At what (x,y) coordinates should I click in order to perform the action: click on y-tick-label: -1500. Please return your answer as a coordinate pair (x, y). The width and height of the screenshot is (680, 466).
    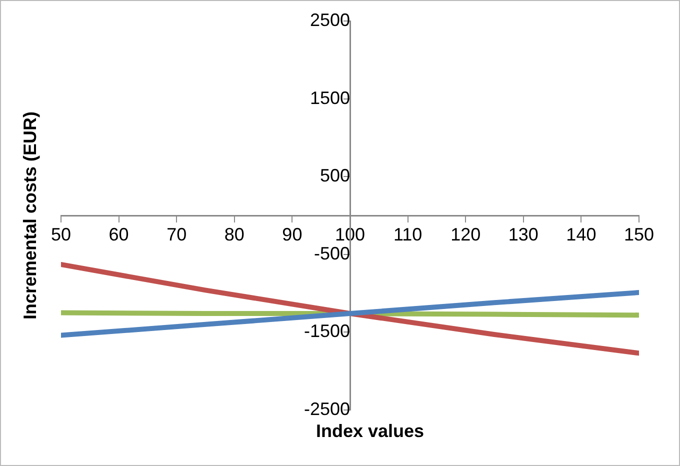
    Looking at the image, I should click on (327, 331).